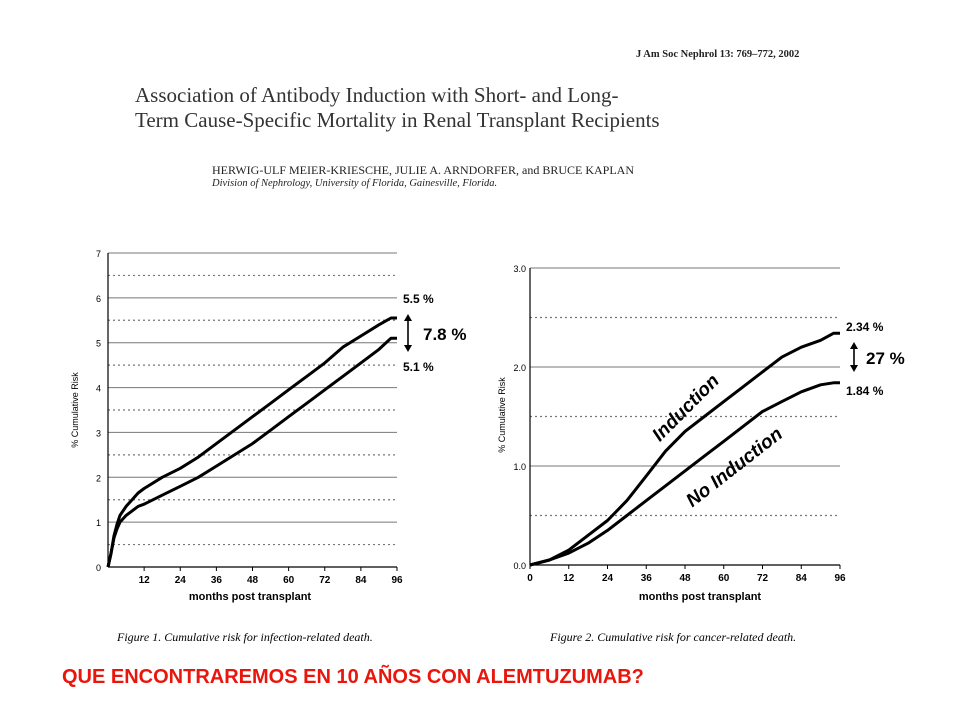 The height and width of the screenshot is (720, 960). Describe the element at coordinates (569, 578) in the screenshot. I see `chart2-x-tick-label: 12` at that location.